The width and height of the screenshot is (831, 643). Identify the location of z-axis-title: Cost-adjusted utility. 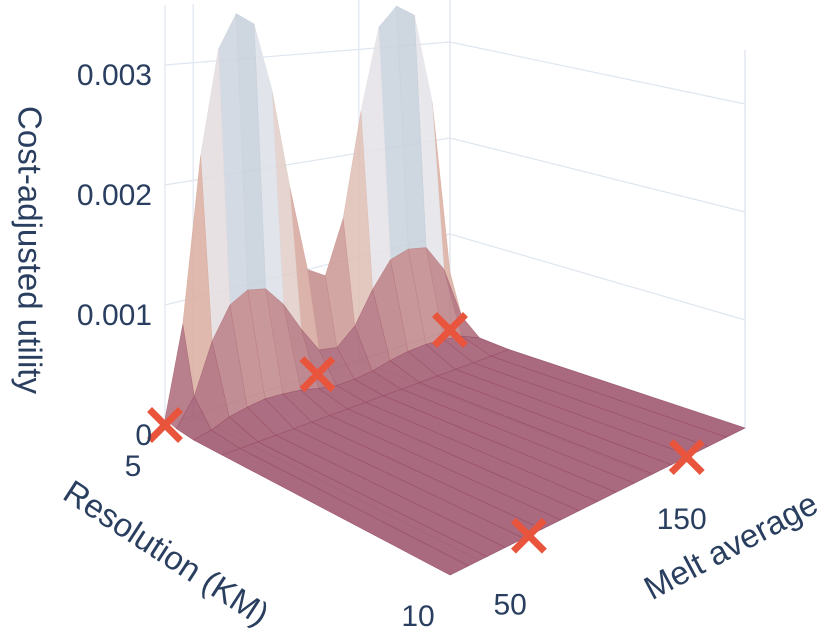
(29, 250).